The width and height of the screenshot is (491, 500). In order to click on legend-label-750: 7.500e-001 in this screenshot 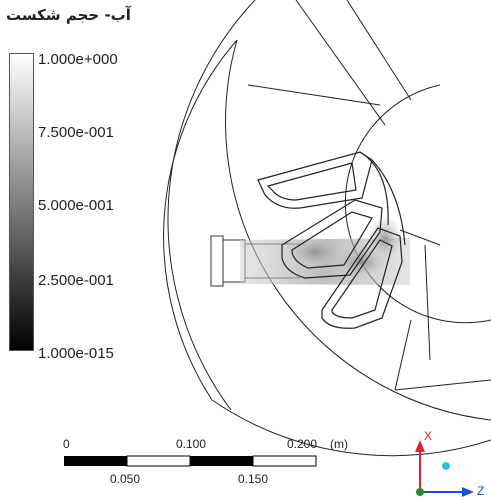, I will do `click(76, 132)`.